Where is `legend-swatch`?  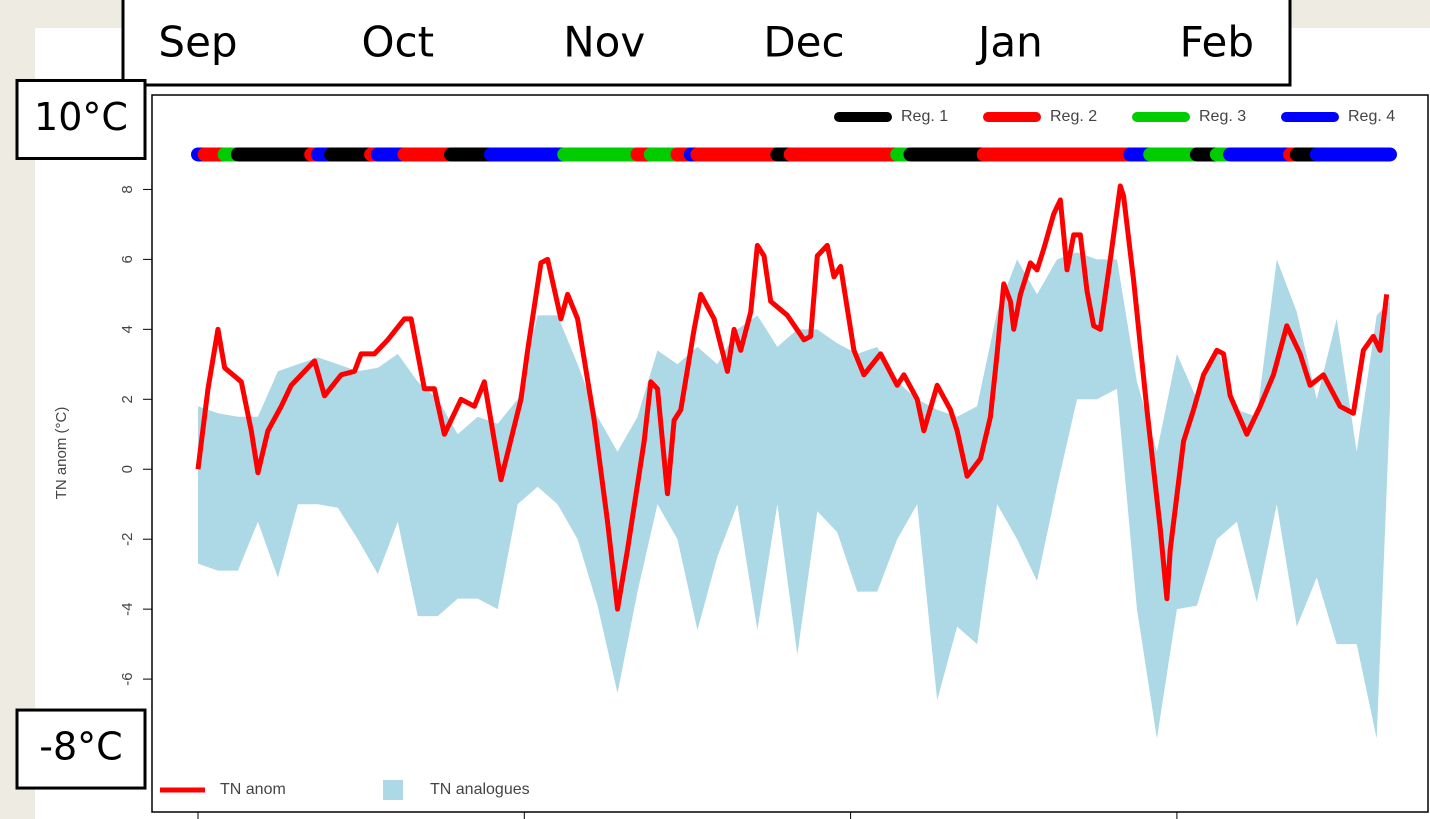 legend-swatch is located at coordinates (393, 790).